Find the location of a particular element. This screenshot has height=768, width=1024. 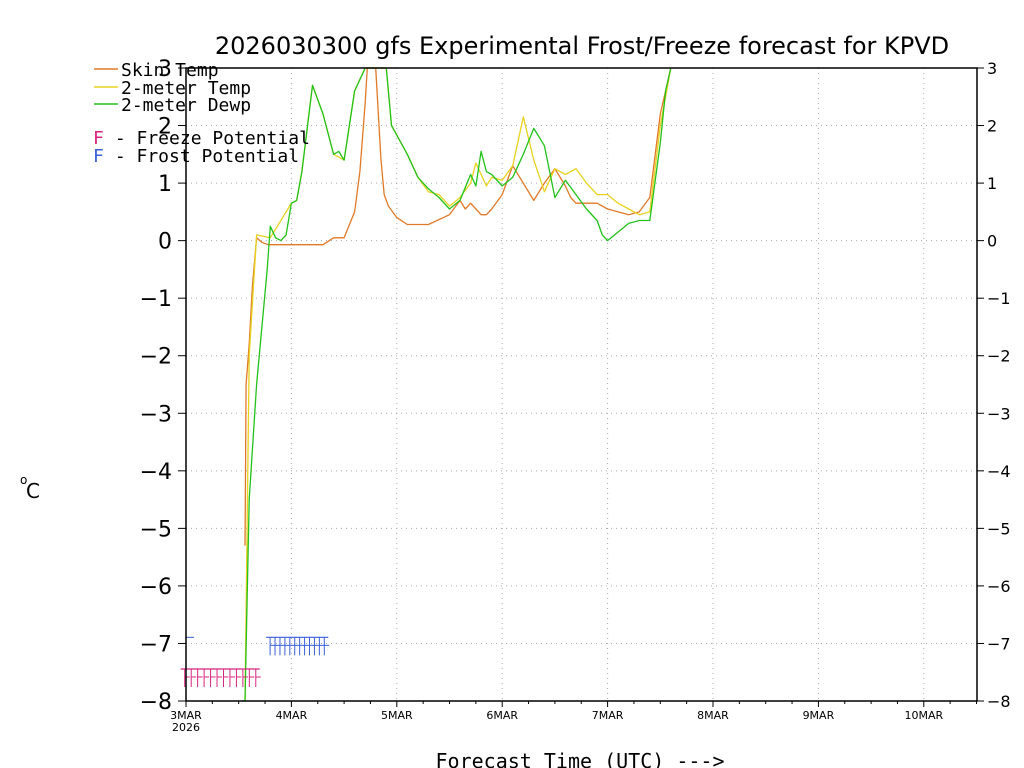

legend-frost-marker: F is located at coordinates (98, 156).